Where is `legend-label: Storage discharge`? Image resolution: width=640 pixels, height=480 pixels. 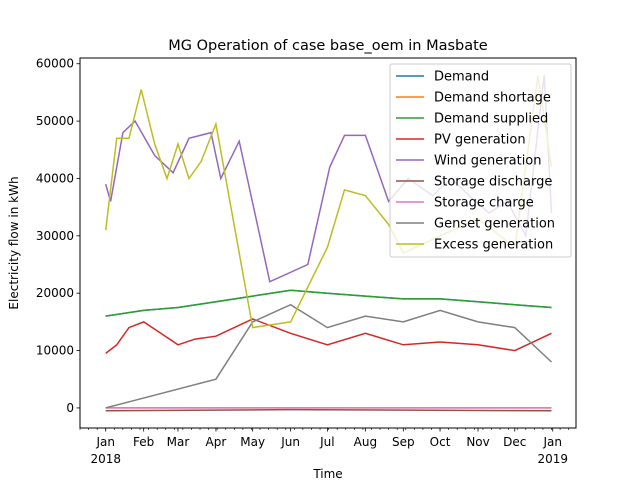
legend-label: Storage discharge is located at coordinates (493, 182).